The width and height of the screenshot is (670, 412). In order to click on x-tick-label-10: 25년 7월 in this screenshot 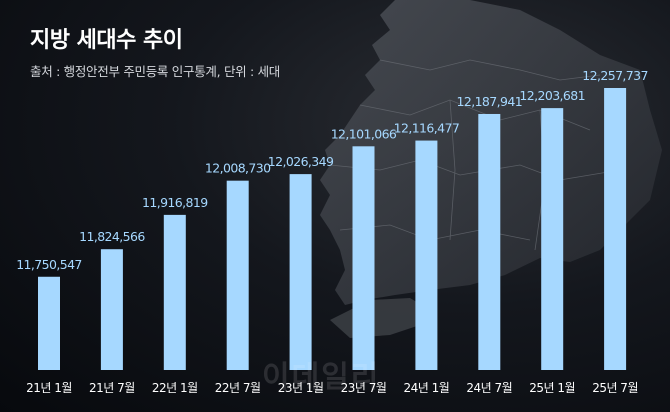, I will do `click(615, 388)`.